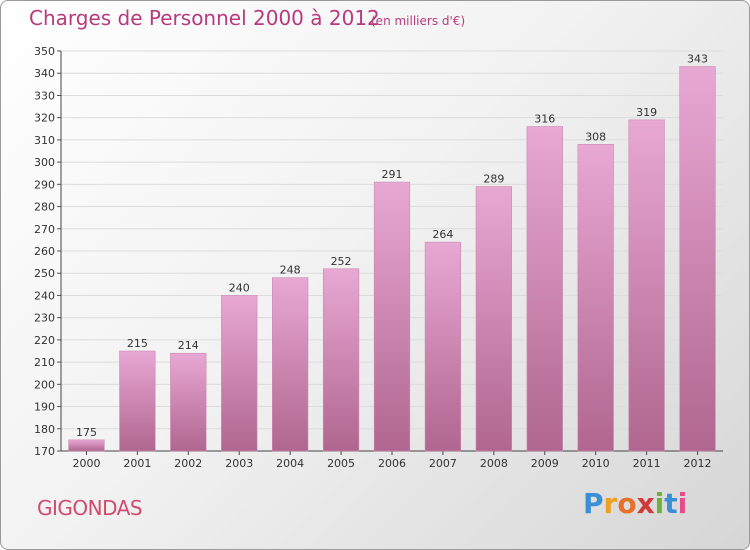 This screenshot has height=550, width=750. What do you see at coordinates (44, 384) in the screenshot?
I see `y-tick-label: 200` at bounding box center [44, 384].